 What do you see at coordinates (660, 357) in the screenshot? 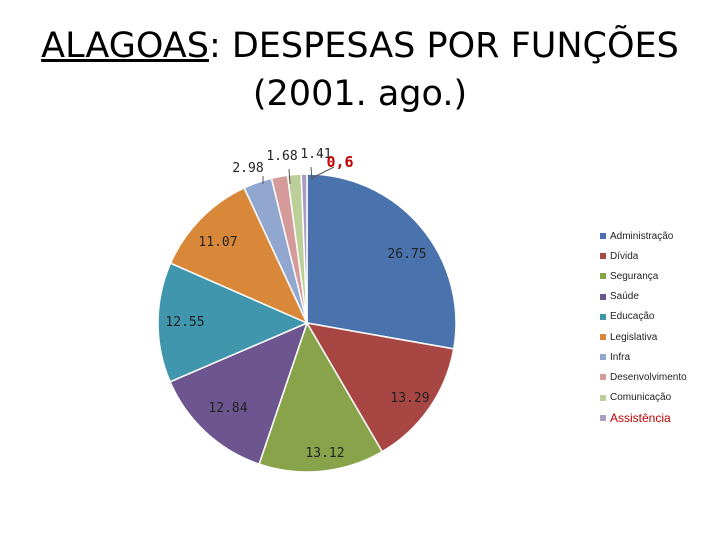
I see `legend-item: Infra` at bounding box center [660, 357].